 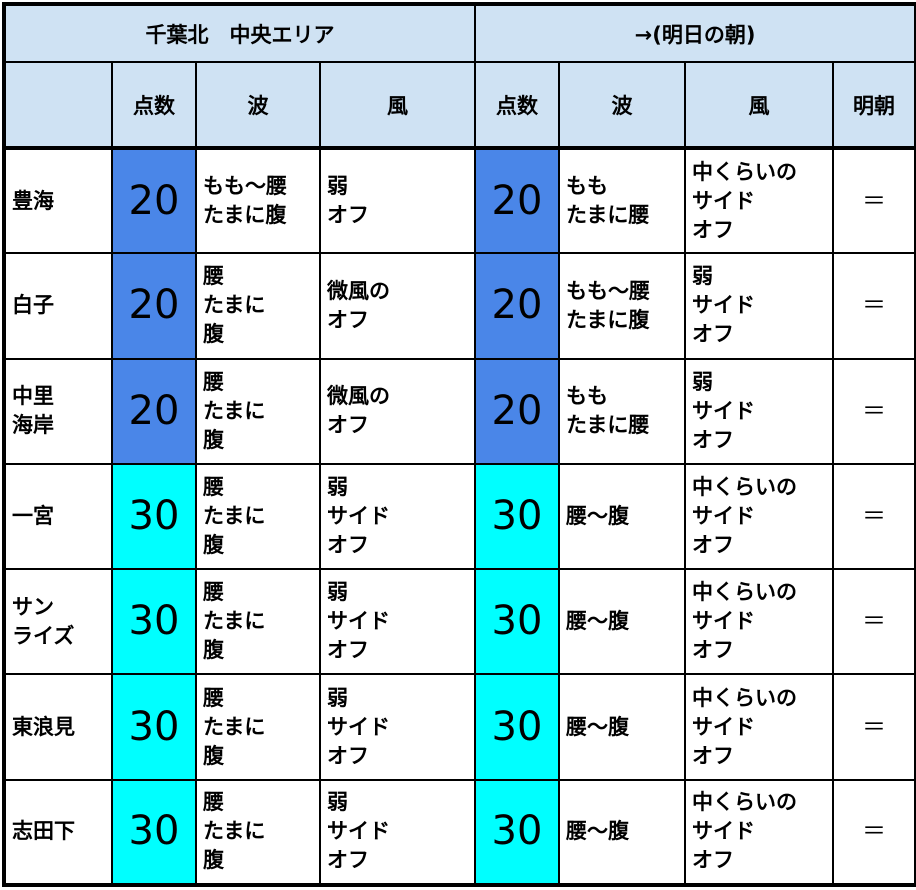 I want to click on score-header: 点数, so click(x=154, y=105).